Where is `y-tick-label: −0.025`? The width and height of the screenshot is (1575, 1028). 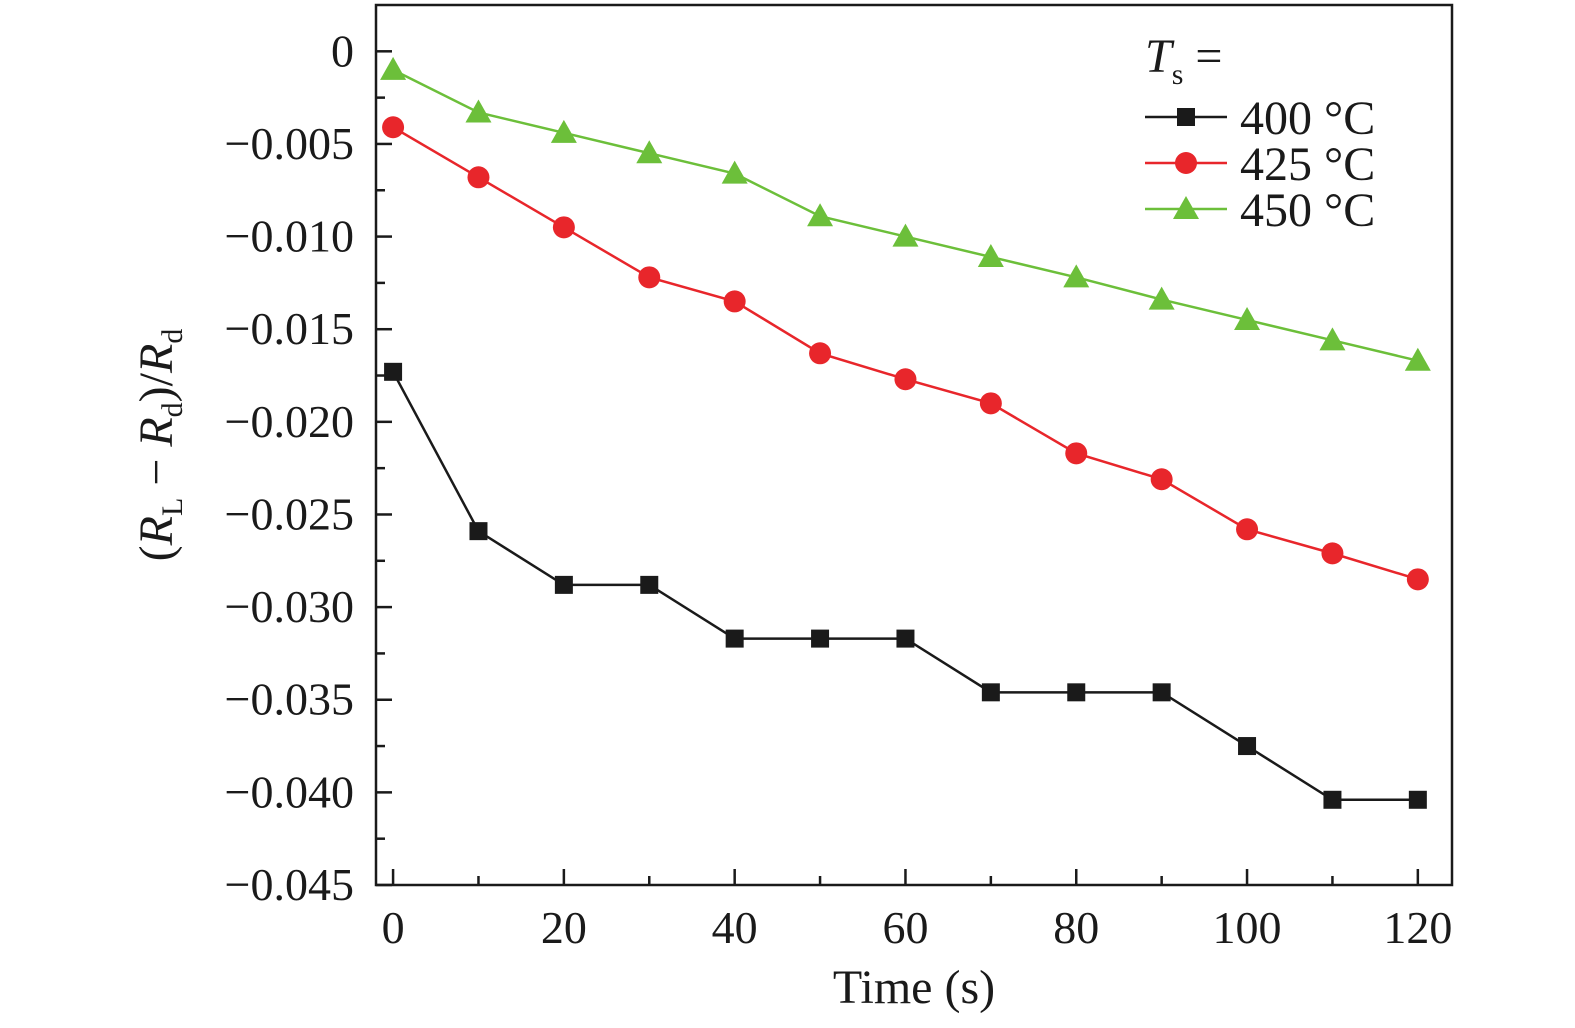 y-tick-label: −0.025 is located at coordinates (289, 513).